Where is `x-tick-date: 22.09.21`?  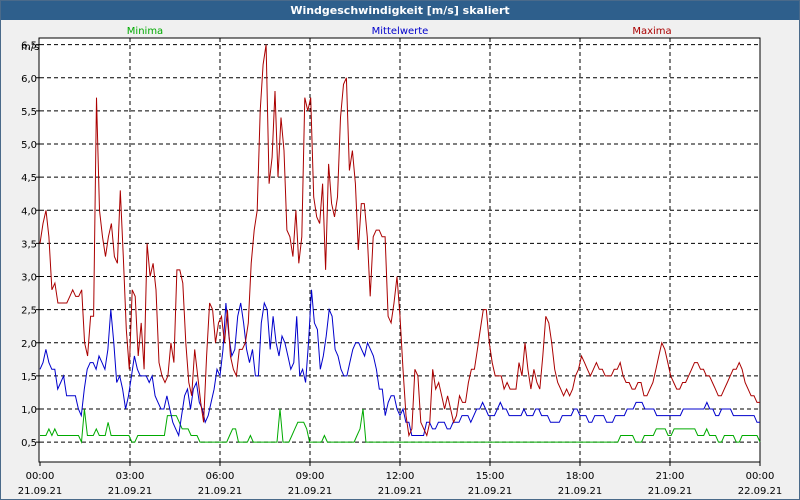 x-tick-date: 22.09.21 is located at coordinates (760, 491).